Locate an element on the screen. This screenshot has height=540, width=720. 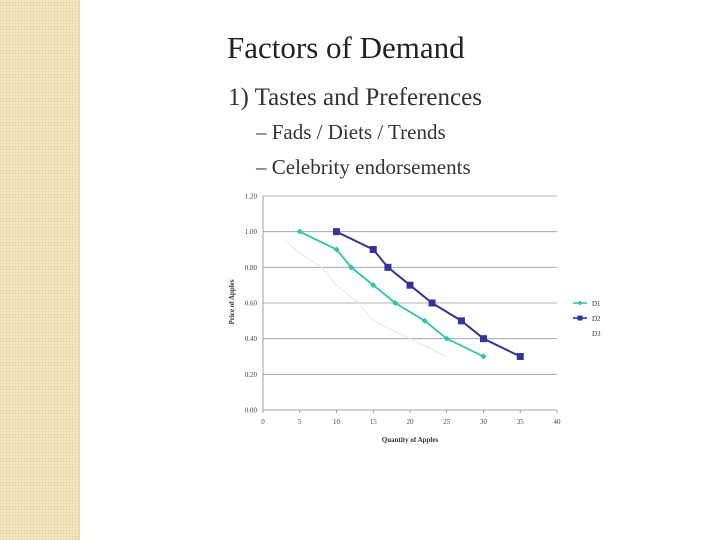
y-tick-label: 0.20 is located at coordinates (251, 375).